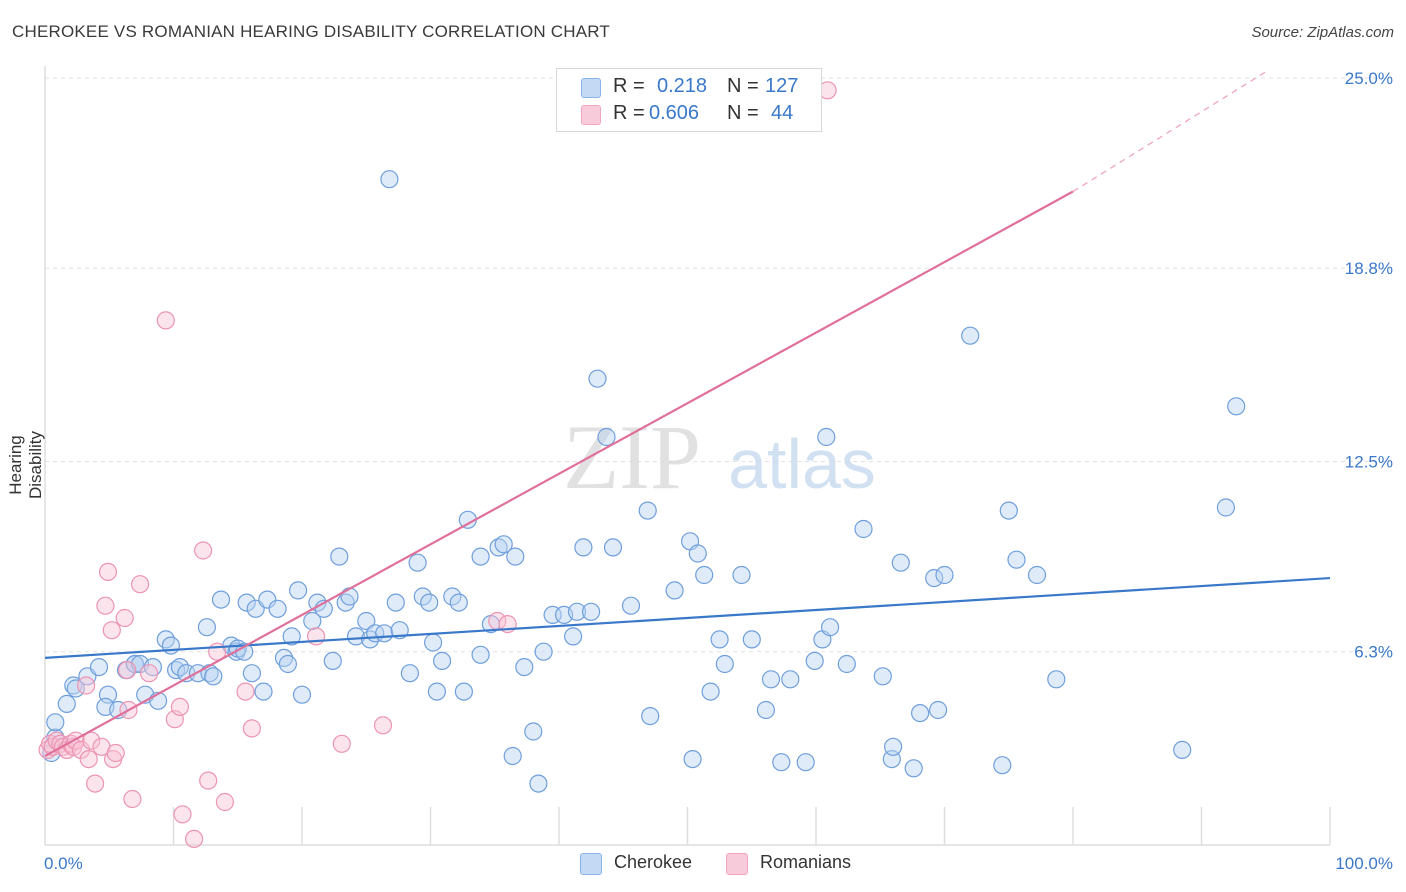  What do you see at coordinates (806, 862) in the screenshot?
I see `bottom-legend-label-romanians: Romanians` at bounding box center [806, 862].